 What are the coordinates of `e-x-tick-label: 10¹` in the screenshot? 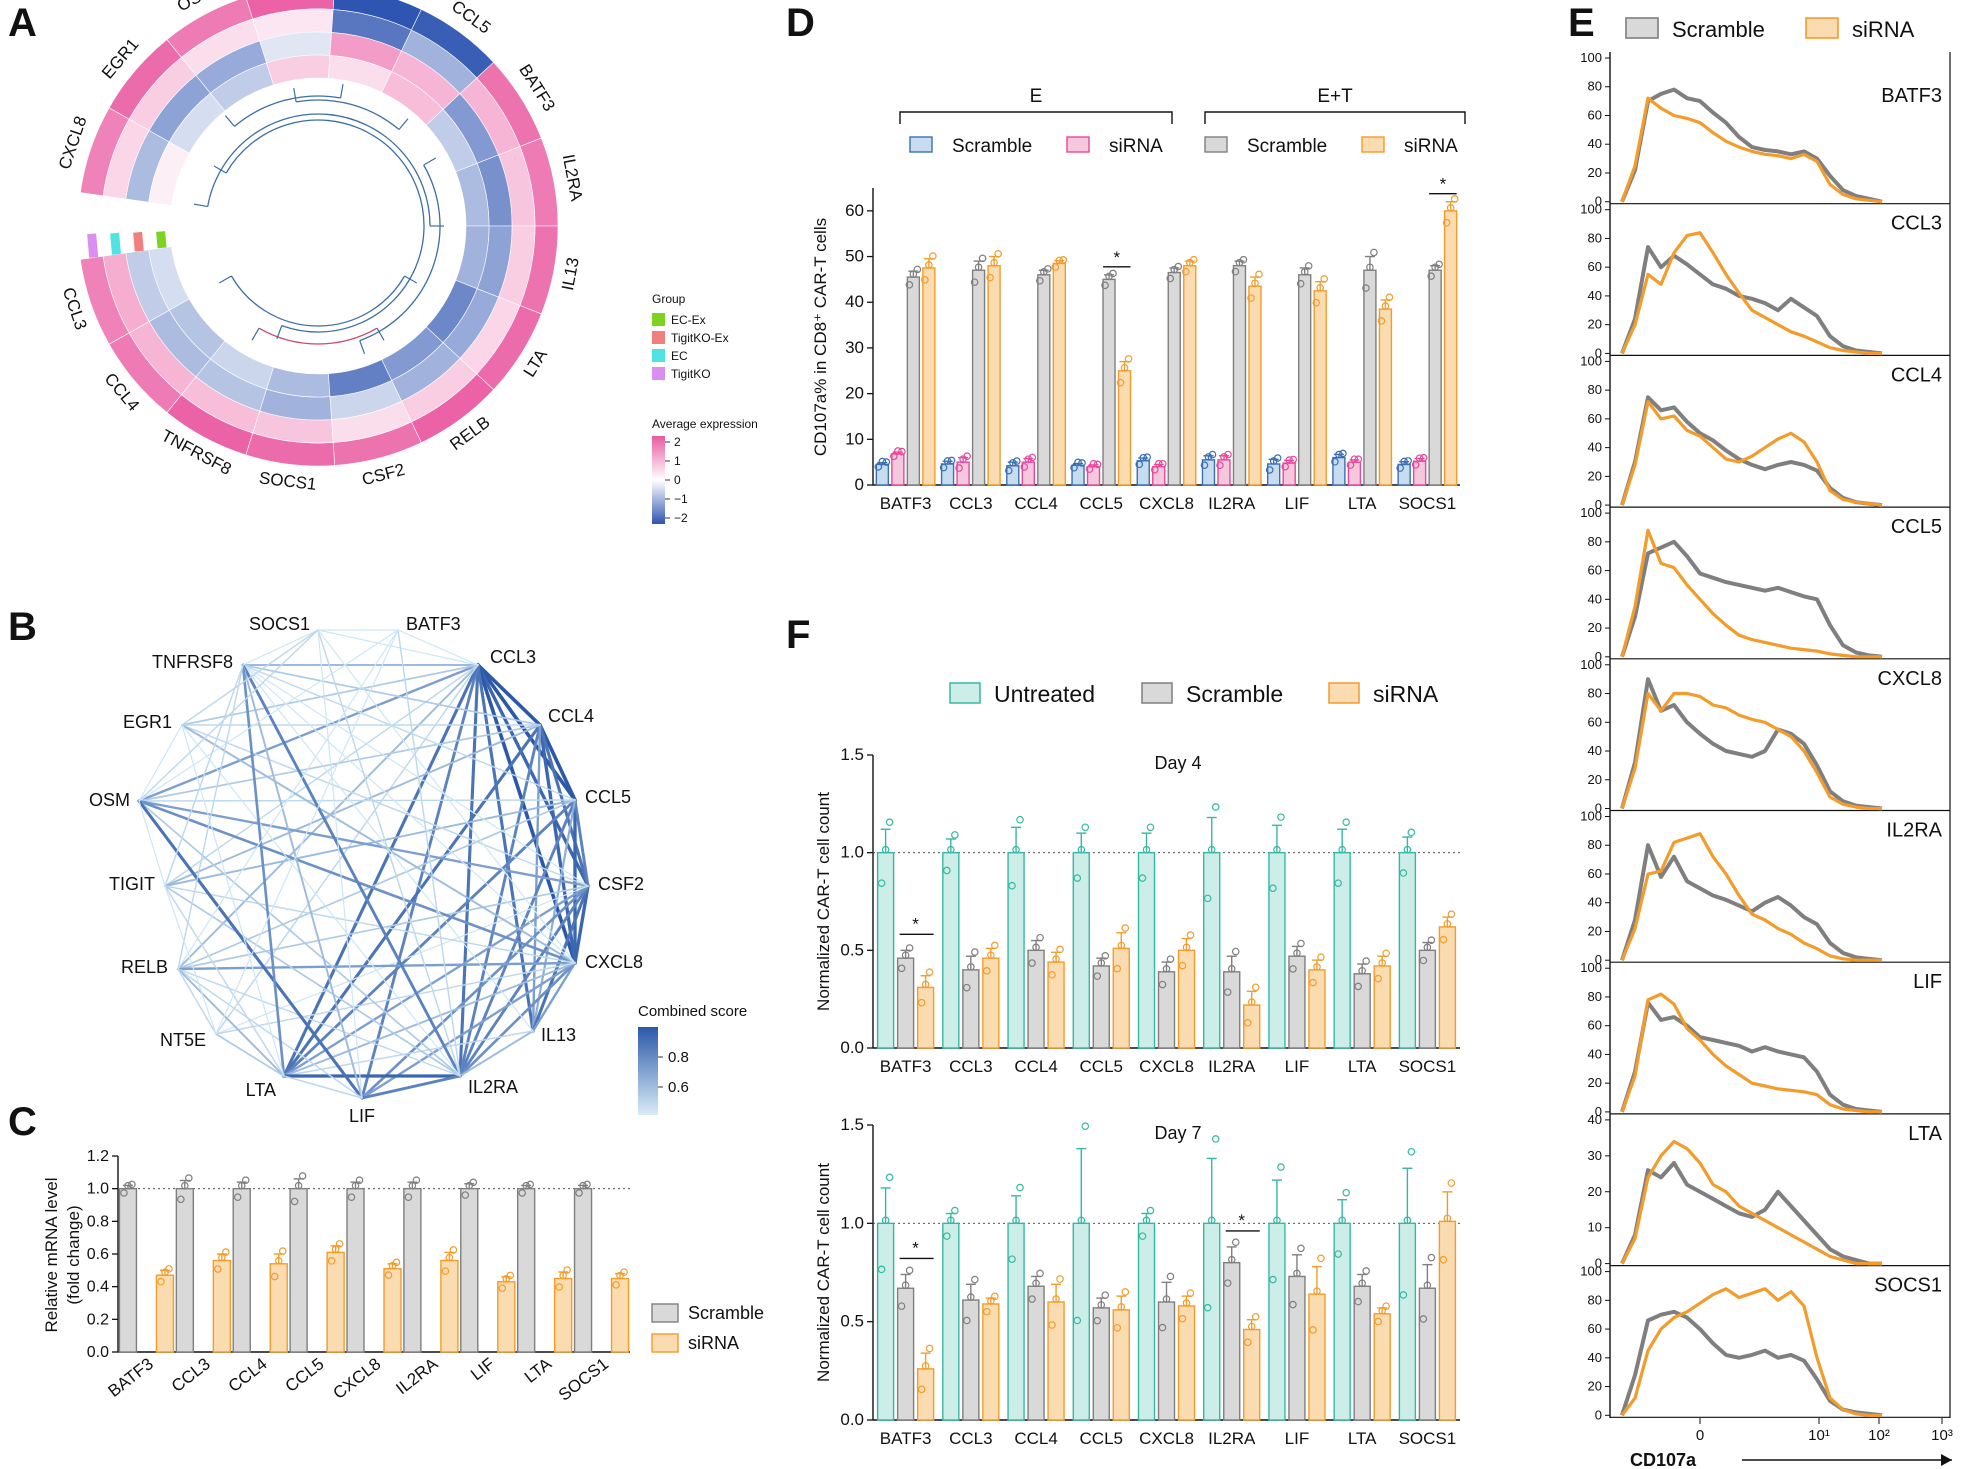 It's located at (1819, 1435).